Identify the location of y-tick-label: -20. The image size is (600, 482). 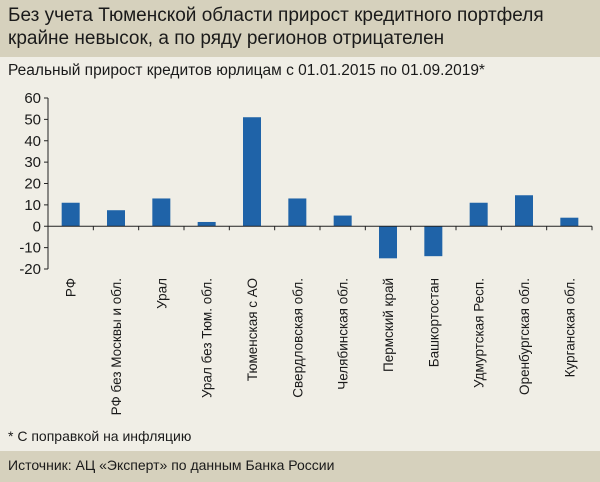
(30, 269).